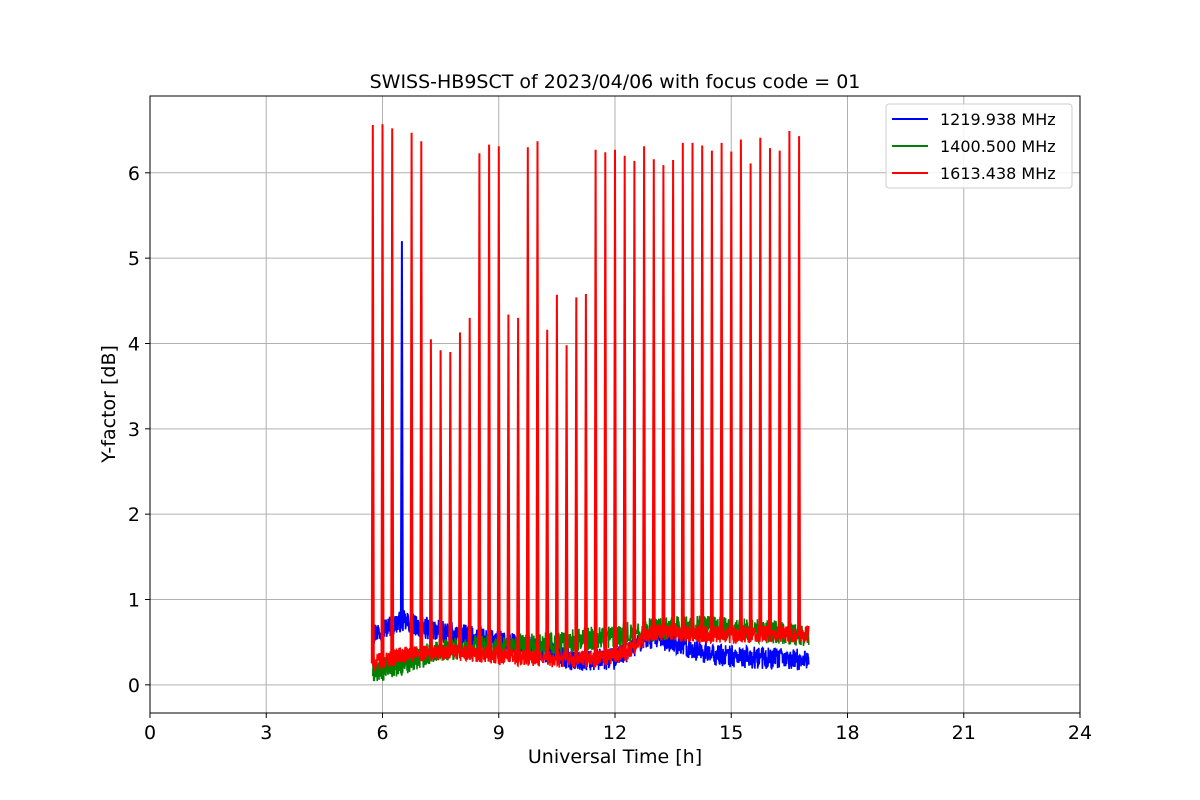  Describe the element at coordinates (731, 733) in the screenshot. I see `x-tick-label: 15` at that location.